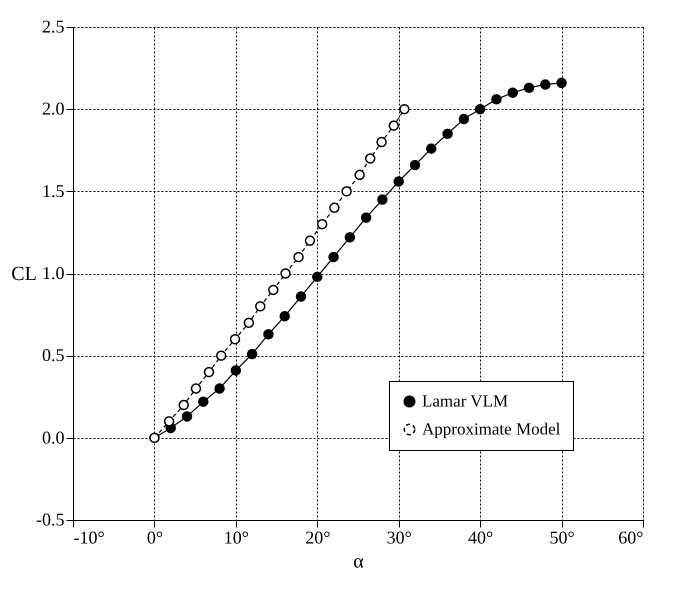  I want to click on x-tick-label: 30°, so click(399, 538).